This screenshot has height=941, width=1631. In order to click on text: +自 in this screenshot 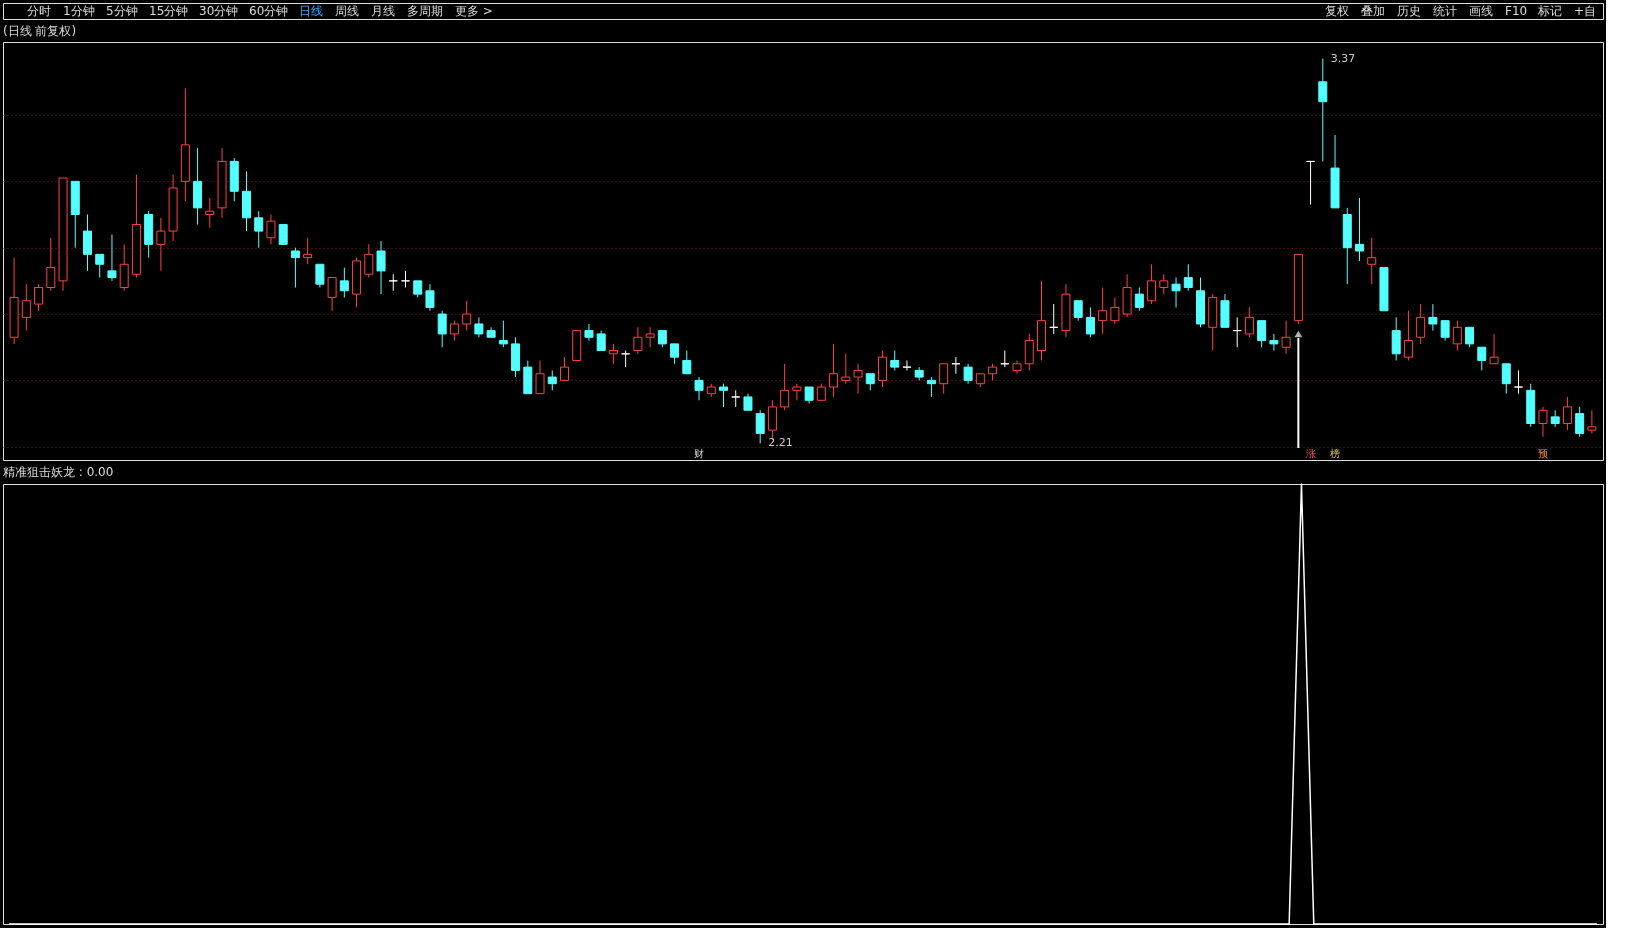, I will do `click(1585, 11)`.